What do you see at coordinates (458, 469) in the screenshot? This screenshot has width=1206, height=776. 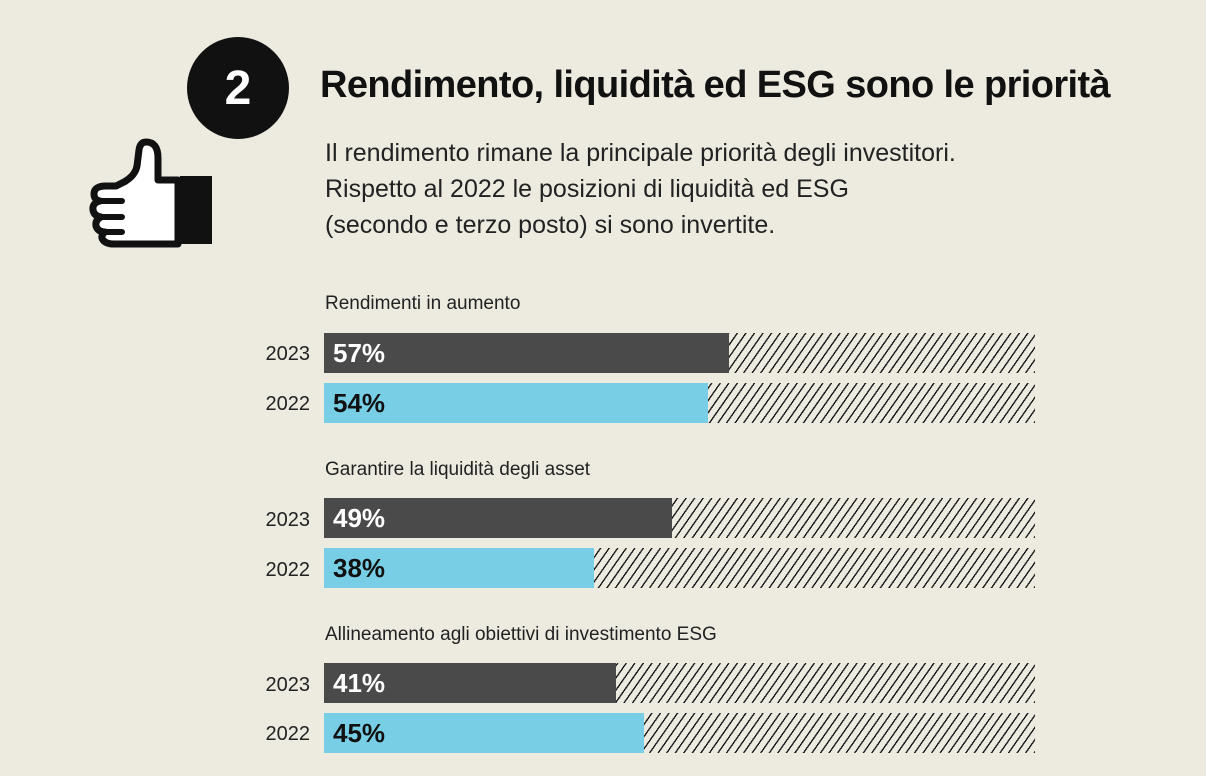 I see `group-label-liquidita: Garantire la liquidità degli asset` at bounding box center [458, 469].